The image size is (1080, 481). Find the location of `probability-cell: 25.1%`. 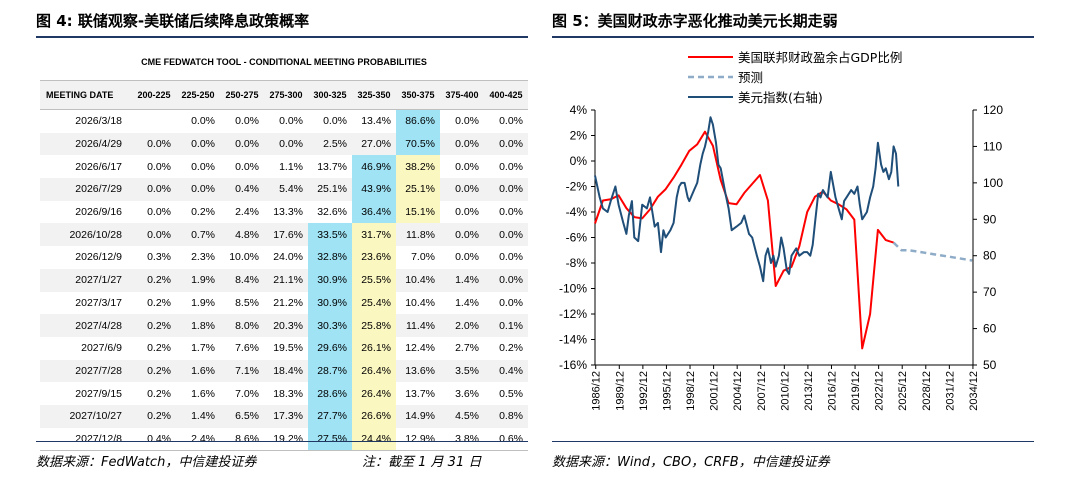

probability-cell: 25.1% is located at coordinates (418, 189).